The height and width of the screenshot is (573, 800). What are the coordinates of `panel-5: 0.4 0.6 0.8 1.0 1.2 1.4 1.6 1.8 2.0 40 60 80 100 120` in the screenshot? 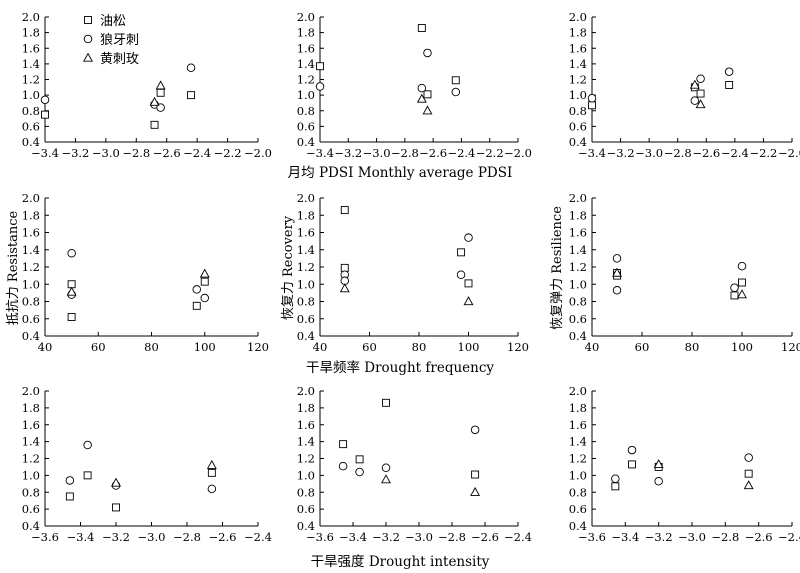 It's located at (413, 272).